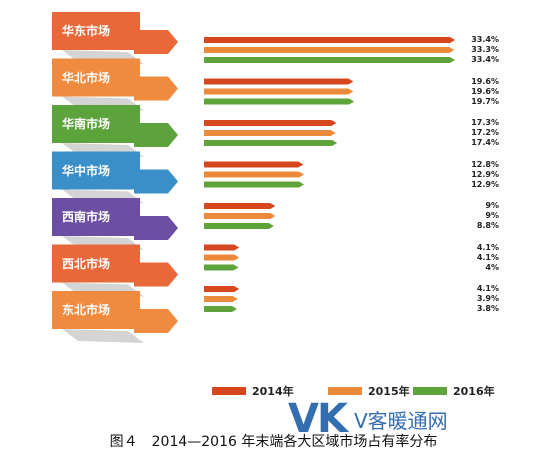  Describe the element at coordinates (86, 124) in the screenshot. I see `region-label-2: 华南市场` at that location.